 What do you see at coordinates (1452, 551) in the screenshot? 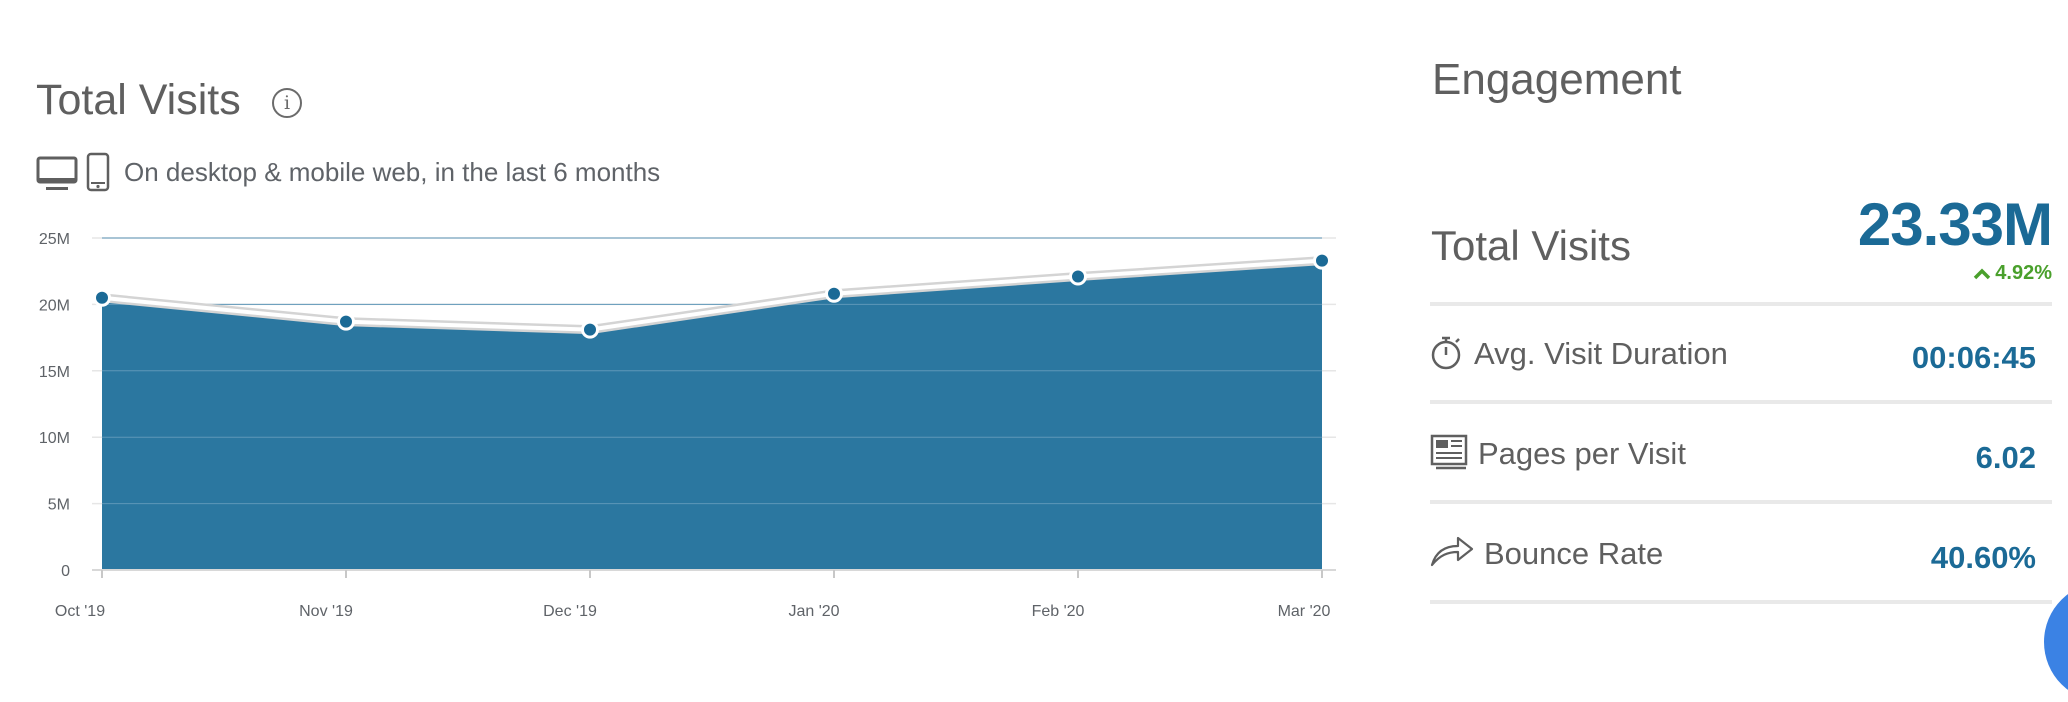
I see `bounce-arrow-icon` at bounding box center [1452, 551].